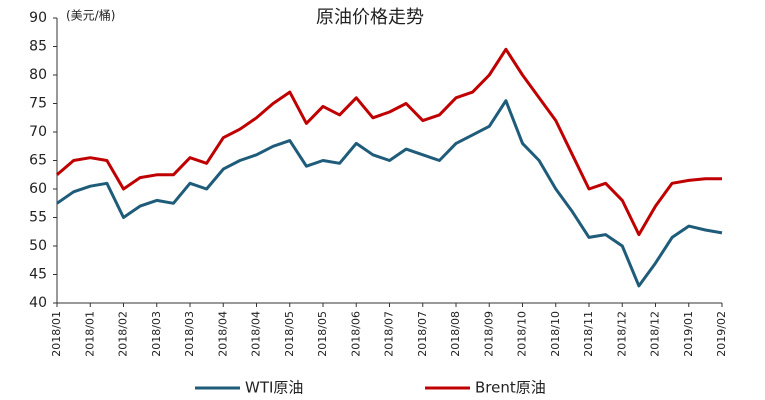 This screenshot has height=400, width=765. Describe the element at coordinates (38, 75) in the screenshot. I see `y-tick-label: 80` at that location.